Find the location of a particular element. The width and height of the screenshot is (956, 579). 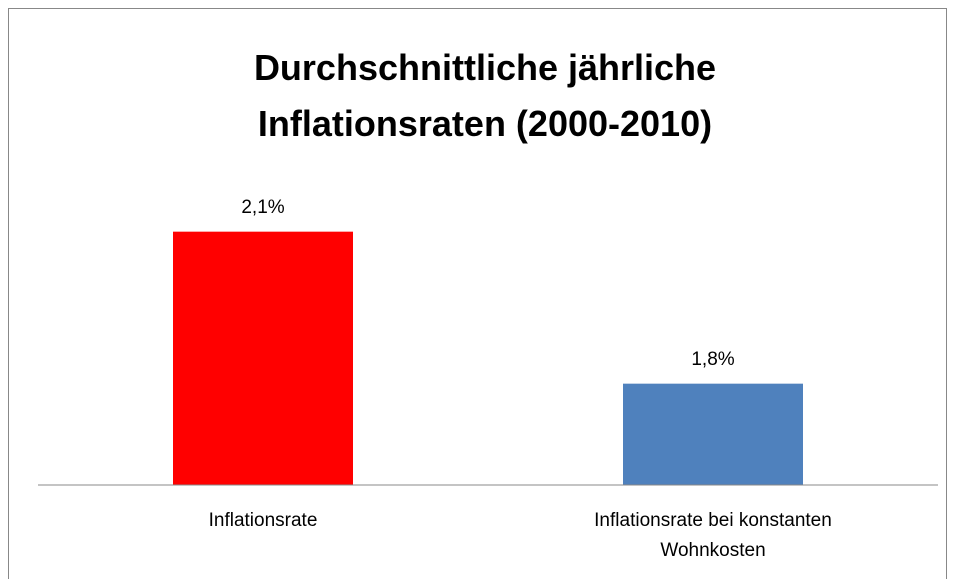

data-label: 1,8% is located at coordinates (713, 359).